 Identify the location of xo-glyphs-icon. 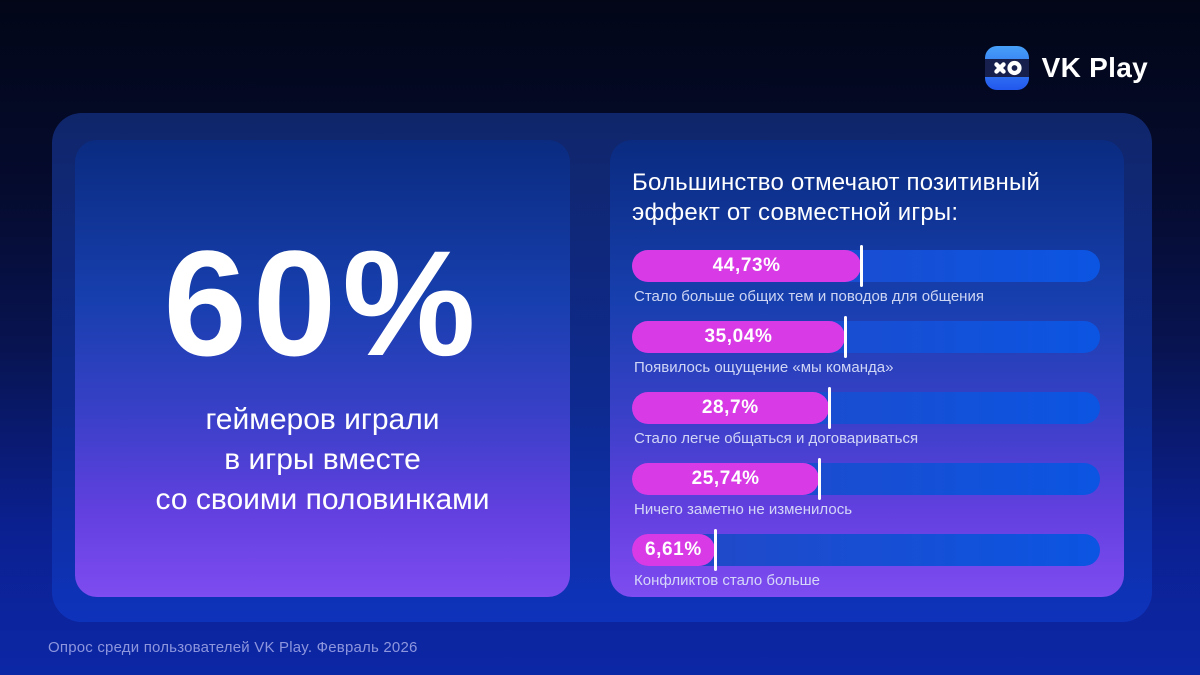
(1007, 68).